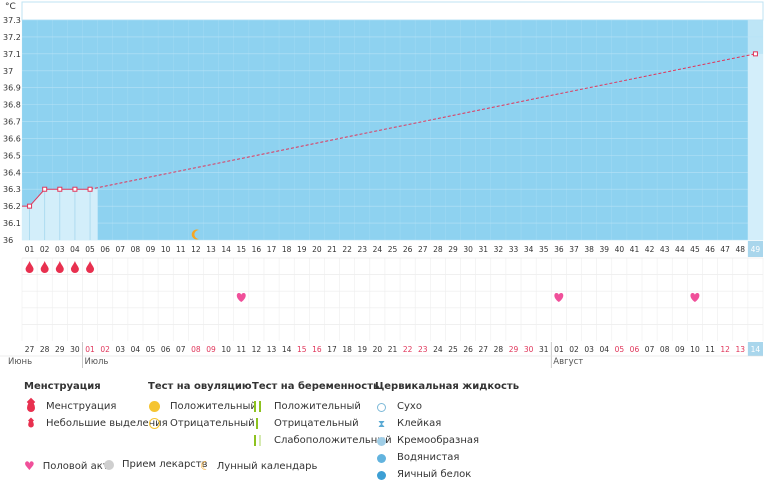 Image resolution: width=770 pixels, height=483 pixels. I want to click on legend-ovulation-title: Тест на овуляцию, so click(200, 386).